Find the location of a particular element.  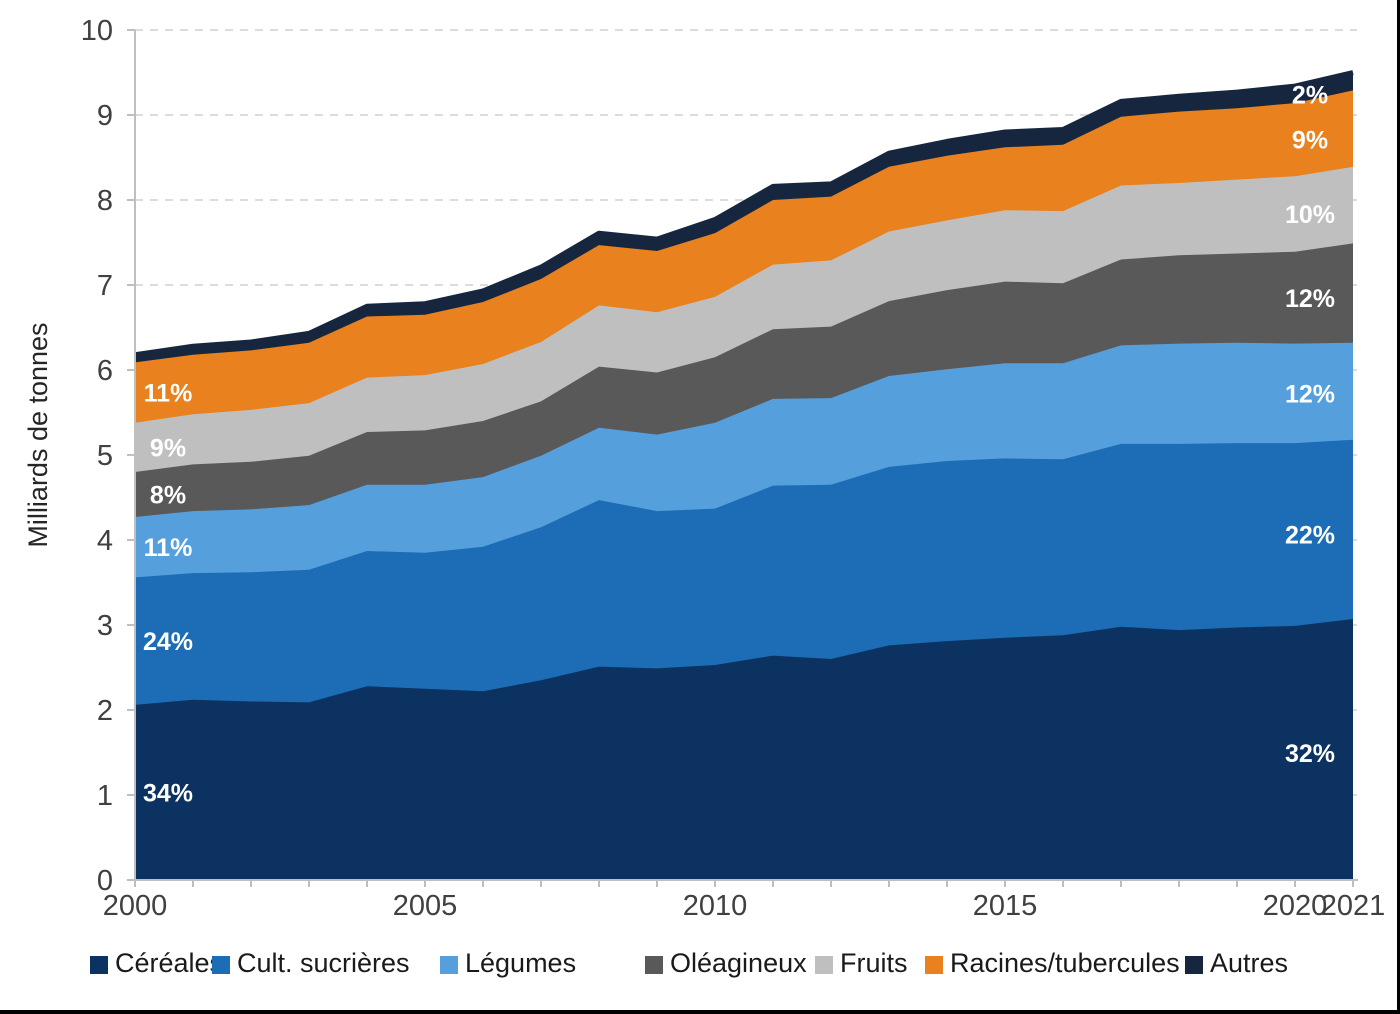

y-tick-label-9: 9 is located at coordinates (105, 116).